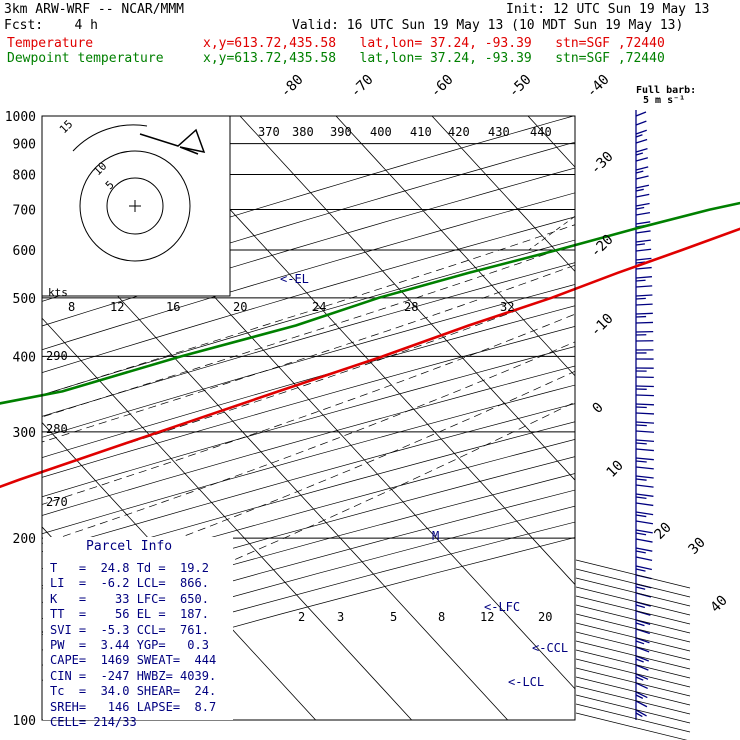 This screenshot has height=740, width=740. Describe the element at coordinates (135, 206) in the screenshot. I see `hodograph-ring` at that location.